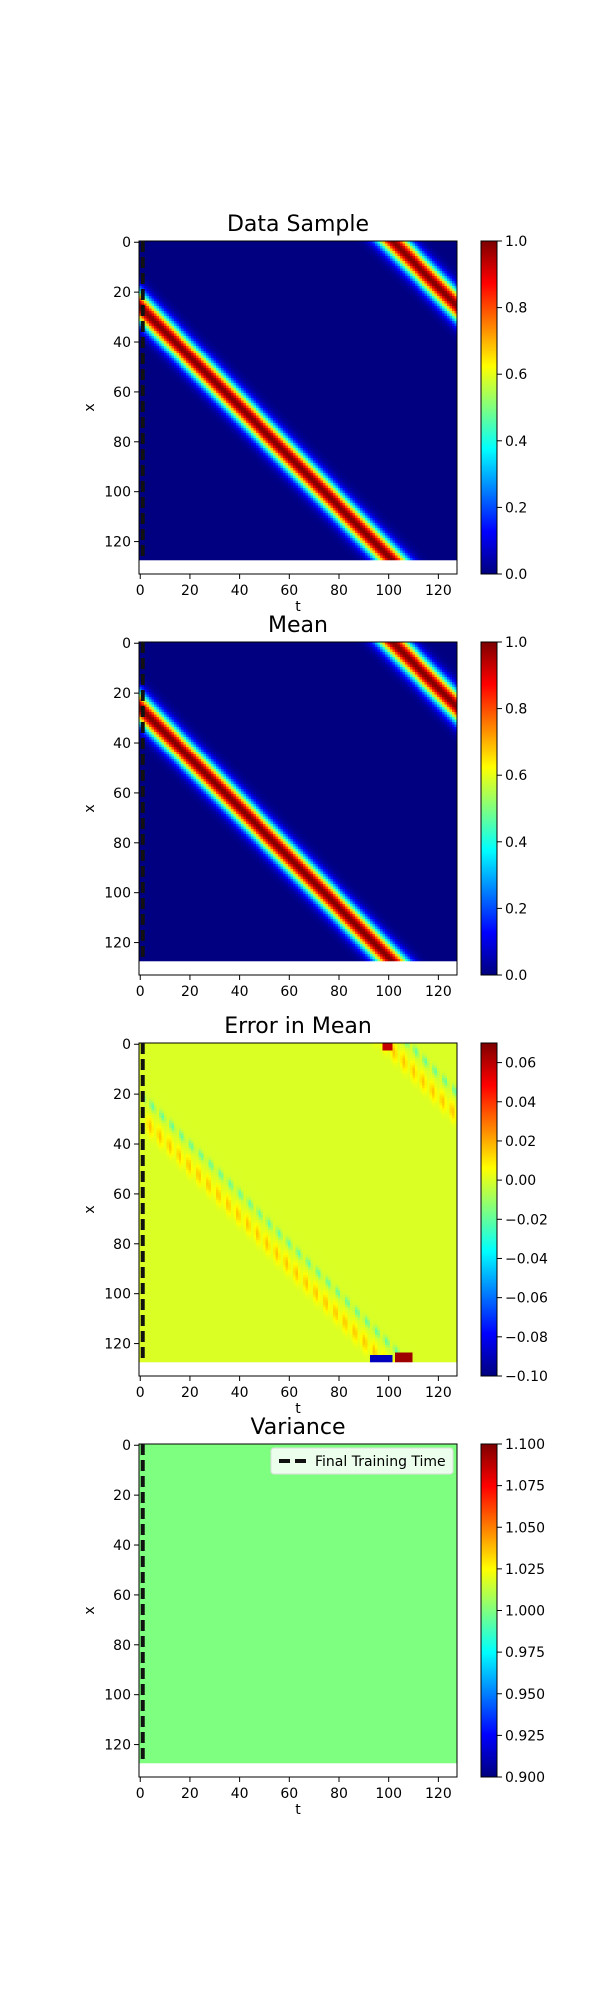 This screenshot has height=2000, width=613. What do you see at coordinates (525, 1528) in the screenshot?
I see `colorbar-tick-label: 1.050` at bounding box center [525, 1528].